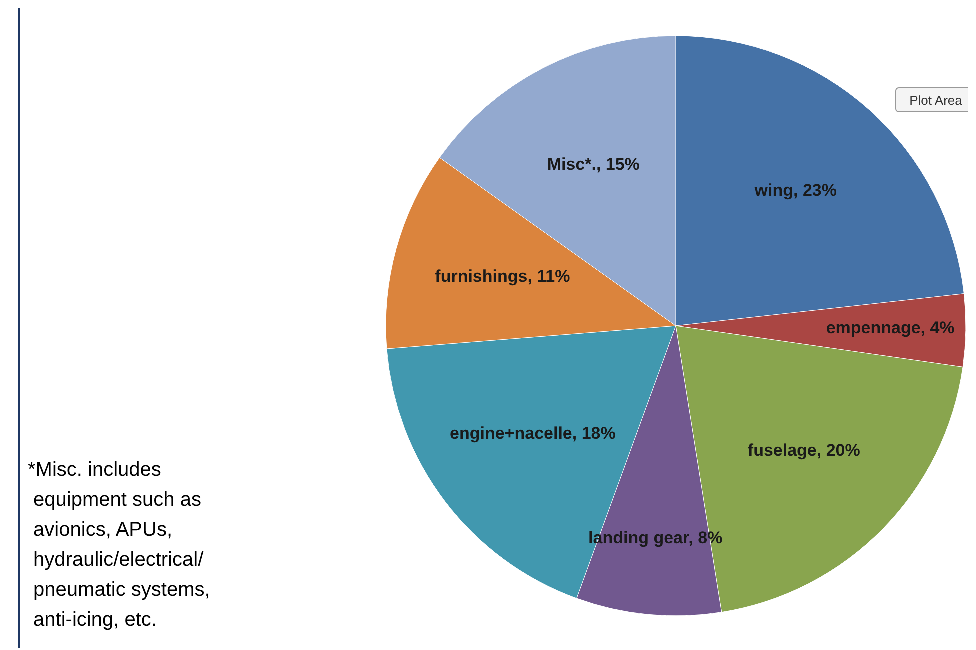 The image size is (976, 650). What do you see at coordinates (533, 434) in the screenshot?
I see `slice-label: engine+nacelle, 18%` at bounding box center [533, 434].